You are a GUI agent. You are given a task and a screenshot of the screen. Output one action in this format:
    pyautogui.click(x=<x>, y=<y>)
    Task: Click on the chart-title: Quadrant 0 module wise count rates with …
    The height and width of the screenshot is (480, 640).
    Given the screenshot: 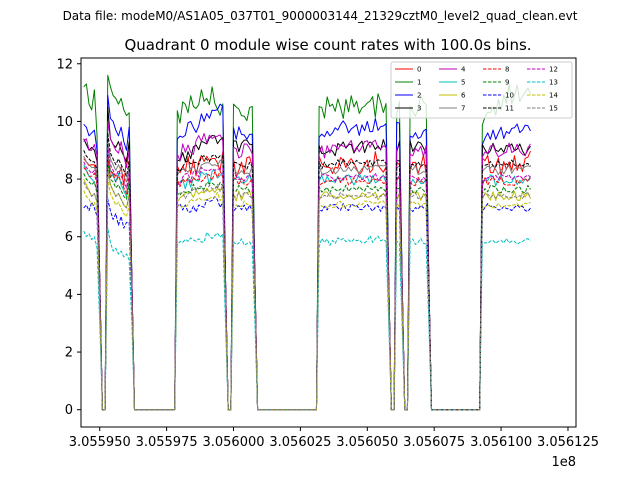 What is the action you would take?
    pyautogui.click(x=327, y=45)
    